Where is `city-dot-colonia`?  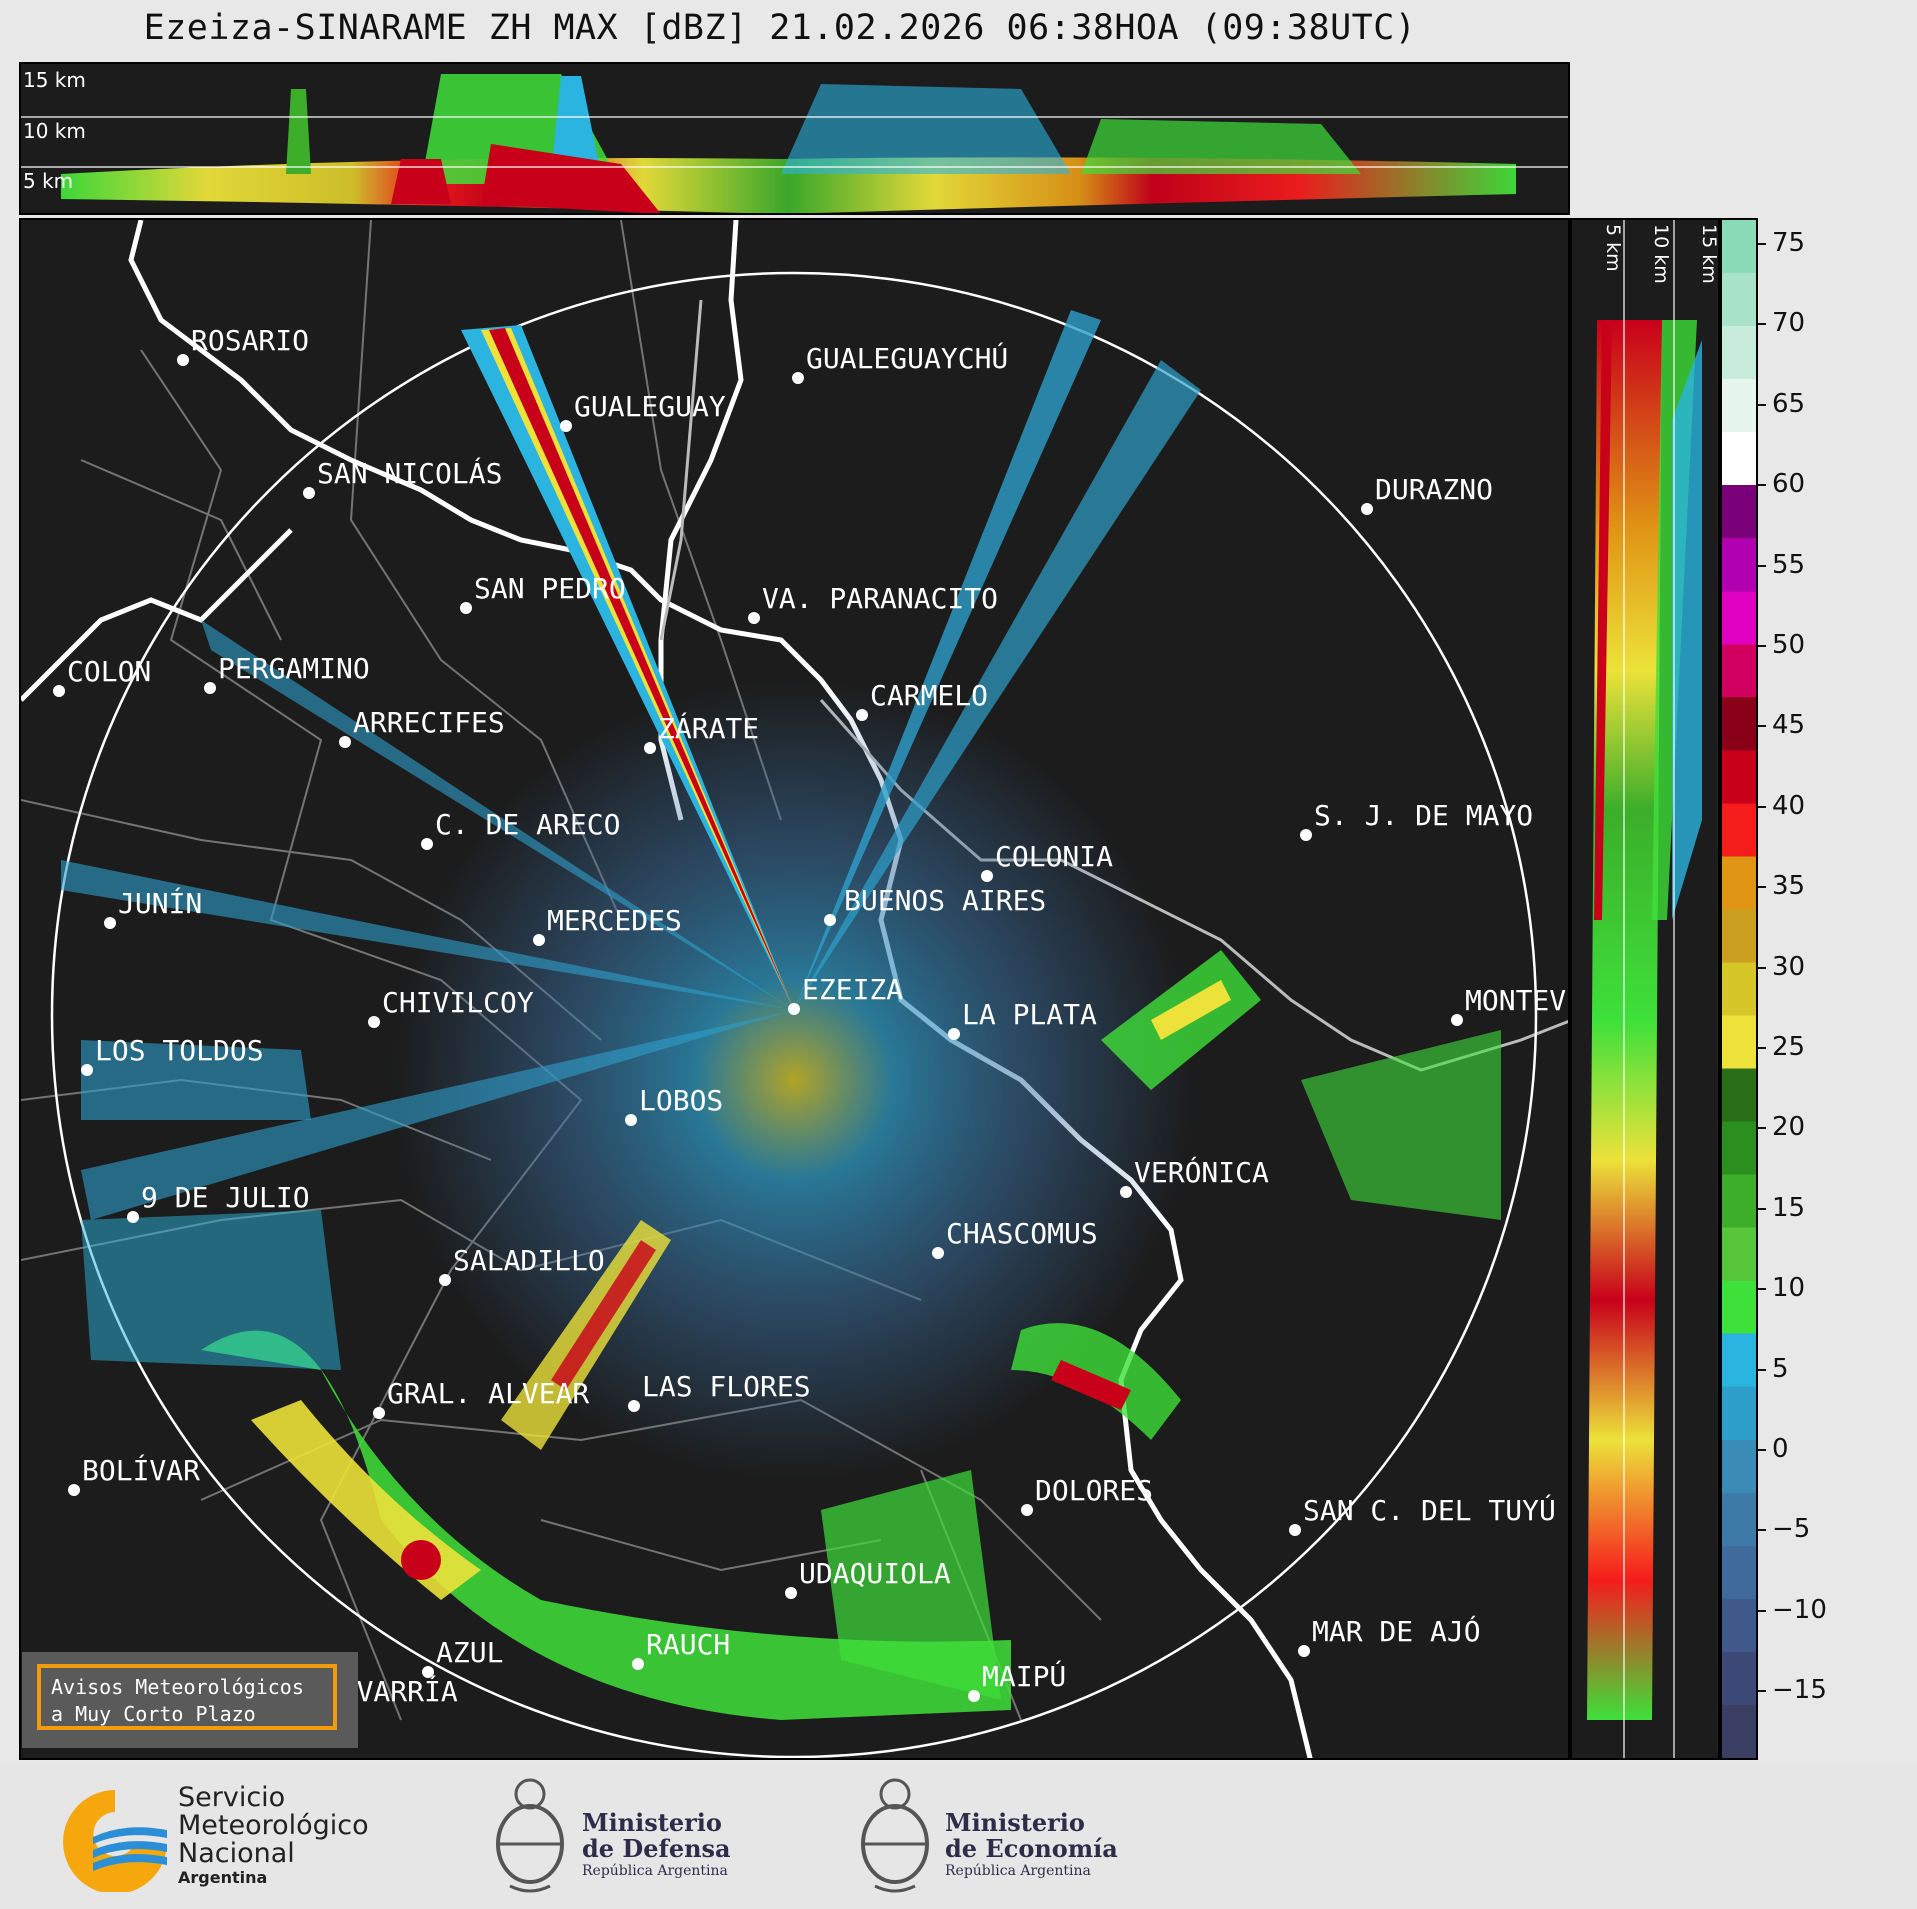
city-dot-colonia is located at coordinates (987, 876).